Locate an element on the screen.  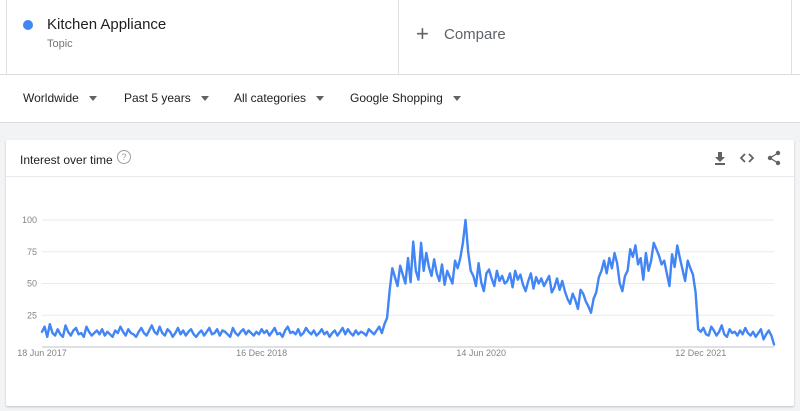
term-color-dot is located at coordinates (28, 25).